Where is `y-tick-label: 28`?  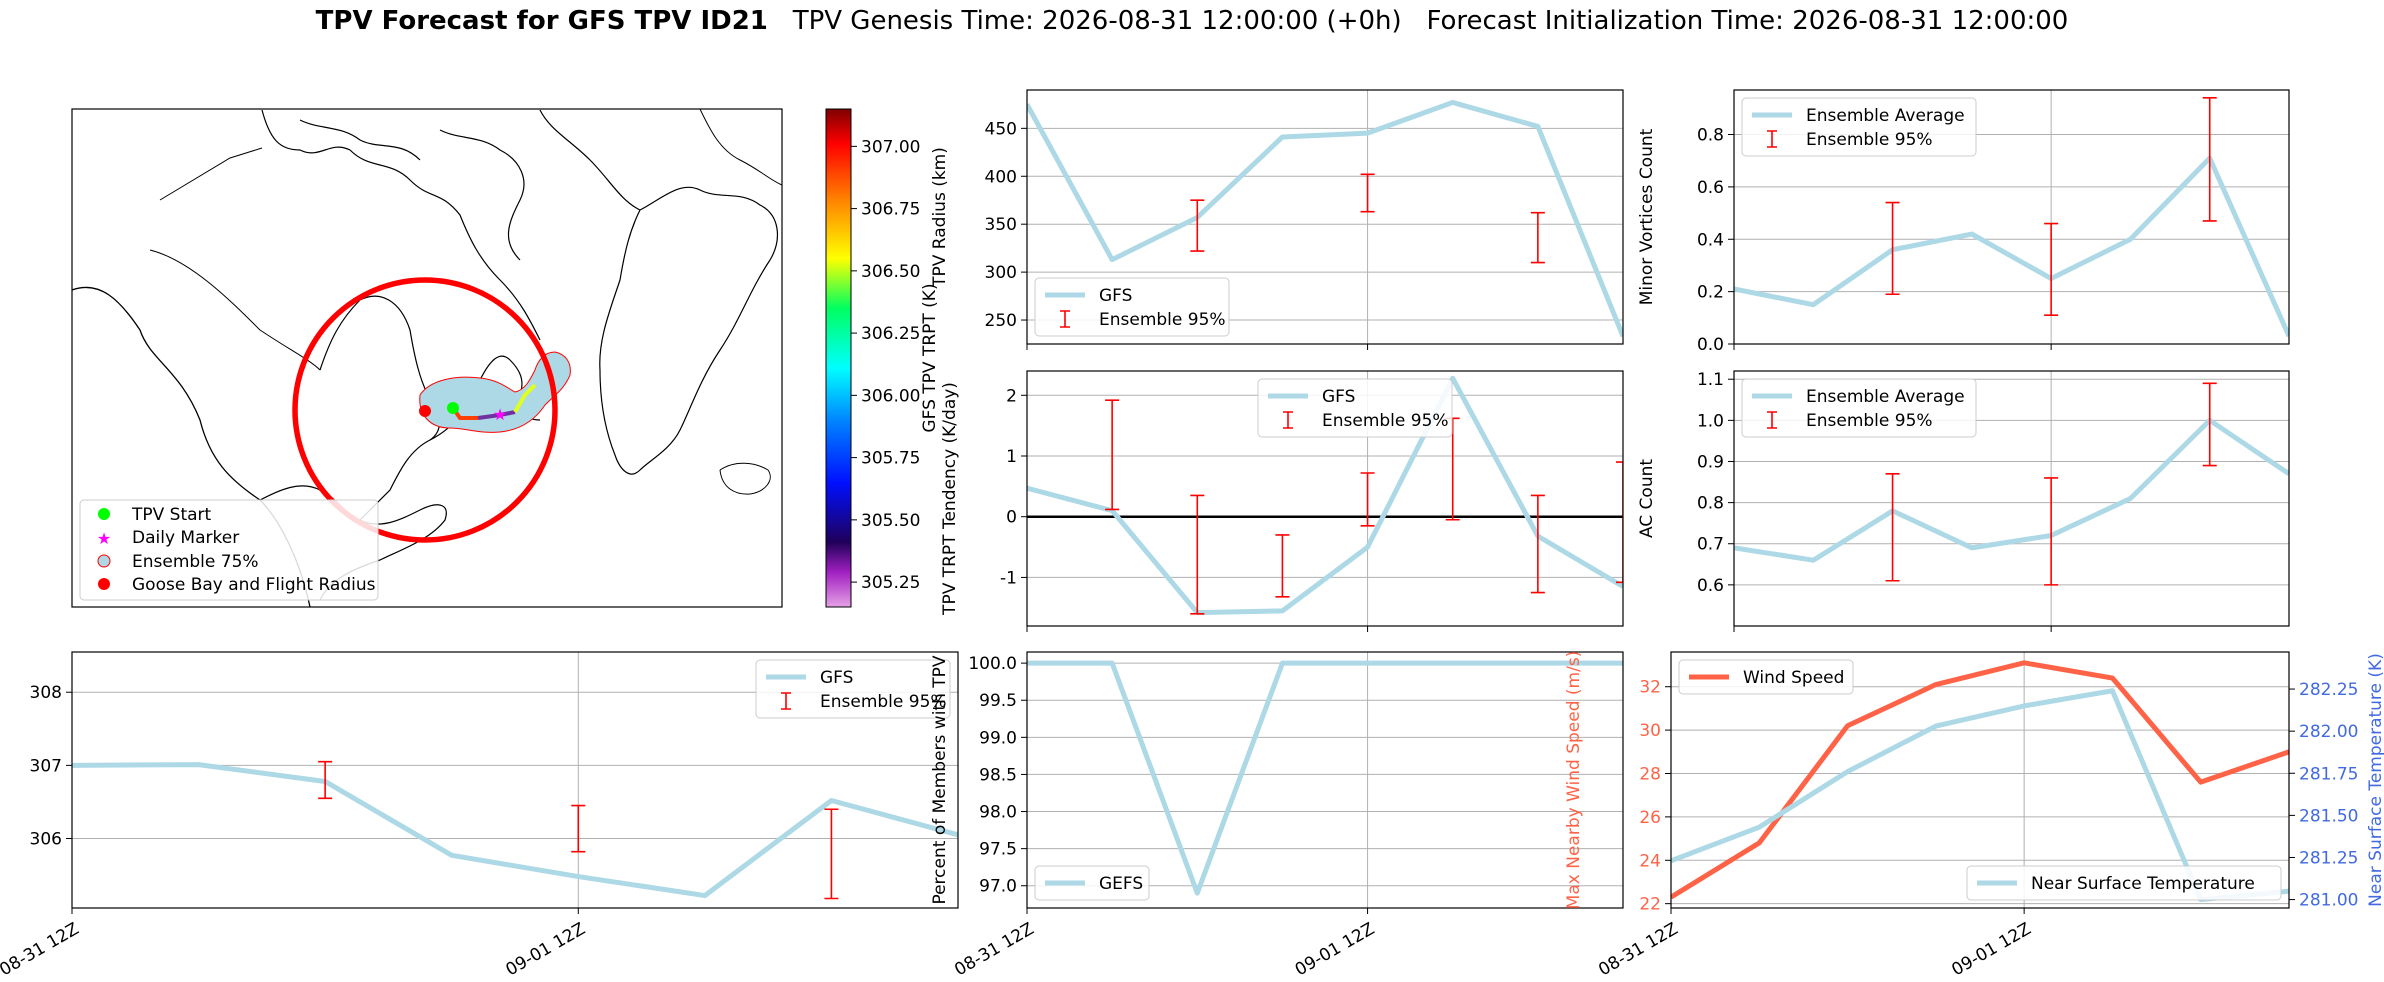
y-tick-label: 28 is located at coordinates (1650, 774).